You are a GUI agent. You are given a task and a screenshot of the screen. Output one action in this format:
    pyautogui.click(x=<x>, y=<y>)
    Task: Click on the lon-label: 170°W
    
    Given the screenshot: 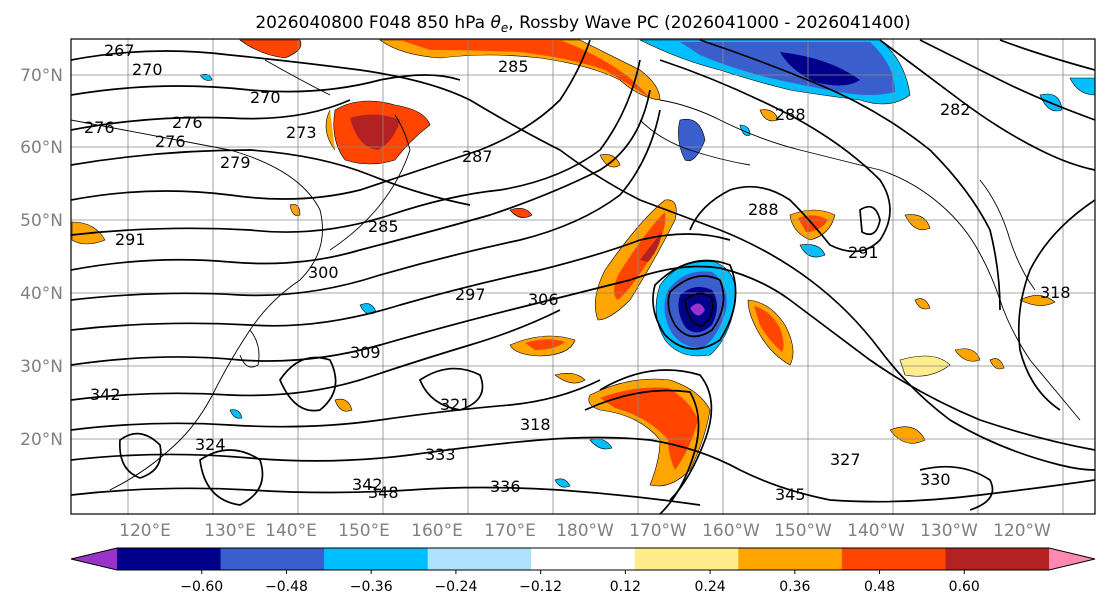 What is the action you would take?
    pyautogui.click(x=658, y=531)
    